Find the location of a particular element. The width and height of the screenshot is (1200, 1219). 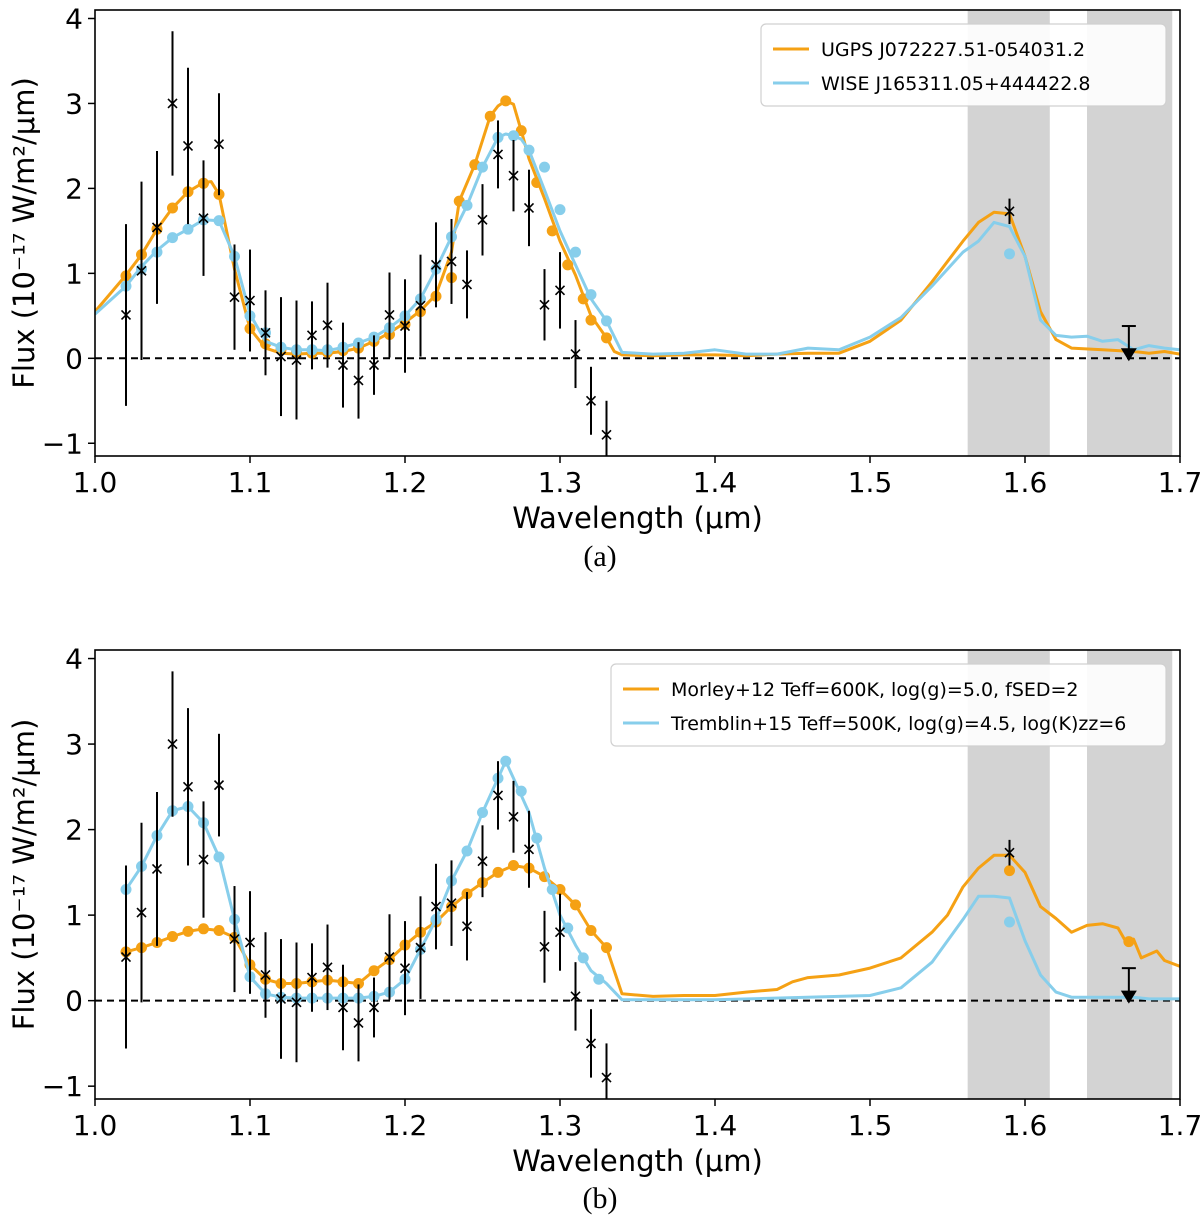

p0-legend-box is located at coordinates (963, 65).